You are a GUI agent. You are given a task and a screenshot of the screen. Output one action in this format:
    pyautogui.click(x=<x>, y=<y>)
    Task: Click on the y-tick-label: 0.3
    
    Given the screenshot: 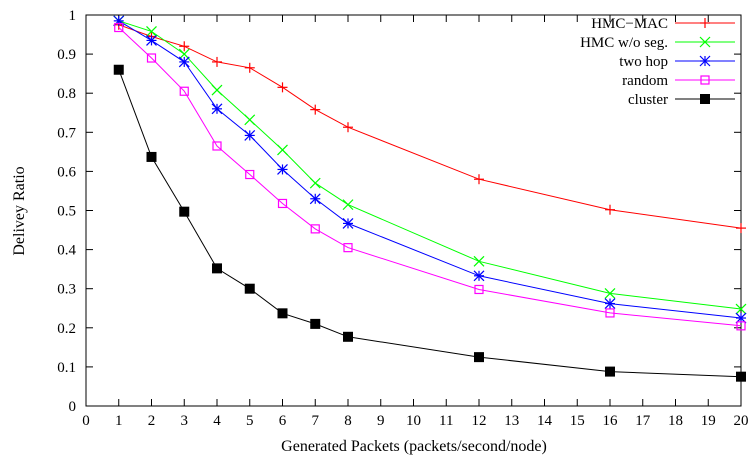 What is the action you would take?
    pyautogui.click(x=66, y=290)
    